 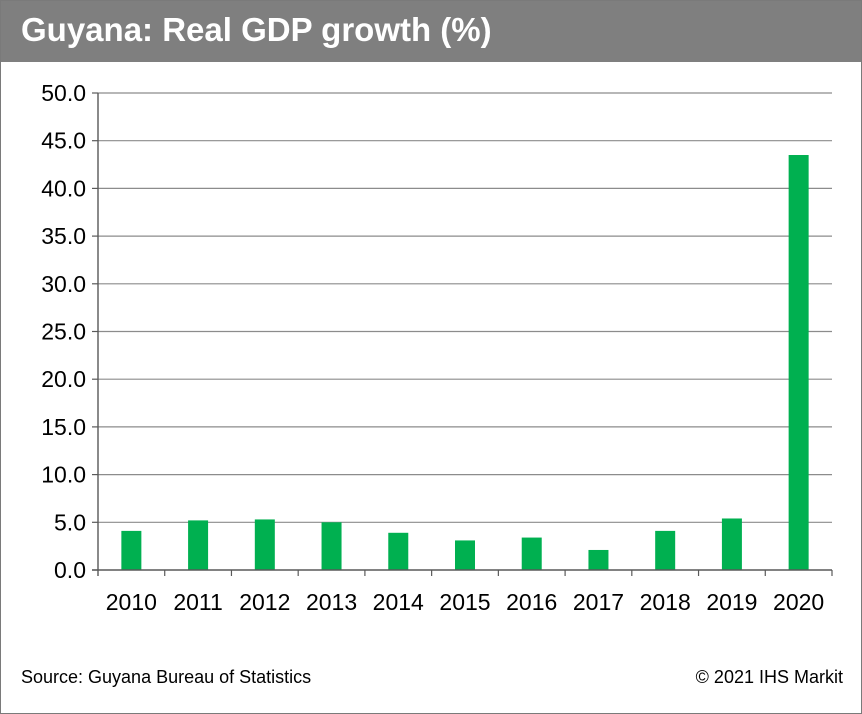 What do you see at coordinates (731, 602) in the screenshot?
I see `x-axis-tick-label: 2019` at bounding box center [731, 602].